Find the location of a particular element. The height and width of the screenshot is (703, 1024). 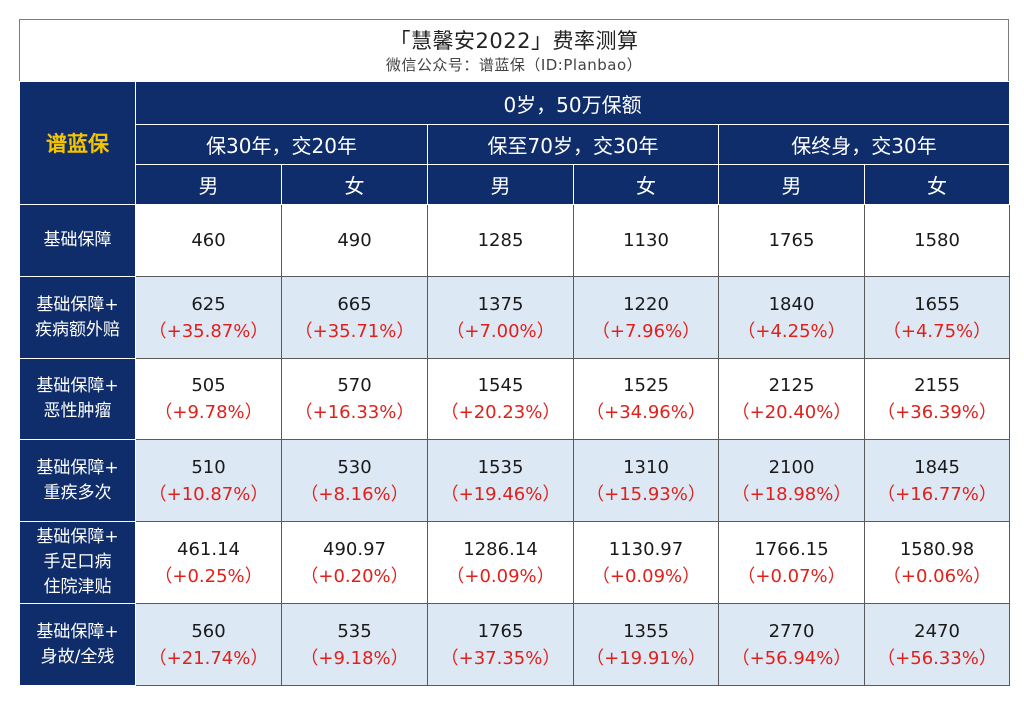

premium-increase: （+21.74%） is located at coordinates (208, 658).